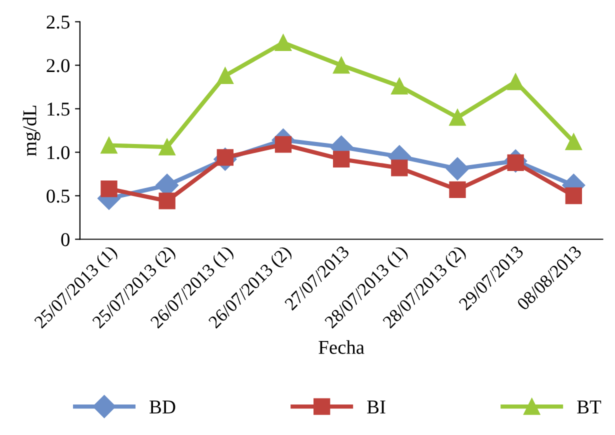 This screenshot has height=435, width=615. I want to click on y-tick-label: 1.0, so click(59, 153).